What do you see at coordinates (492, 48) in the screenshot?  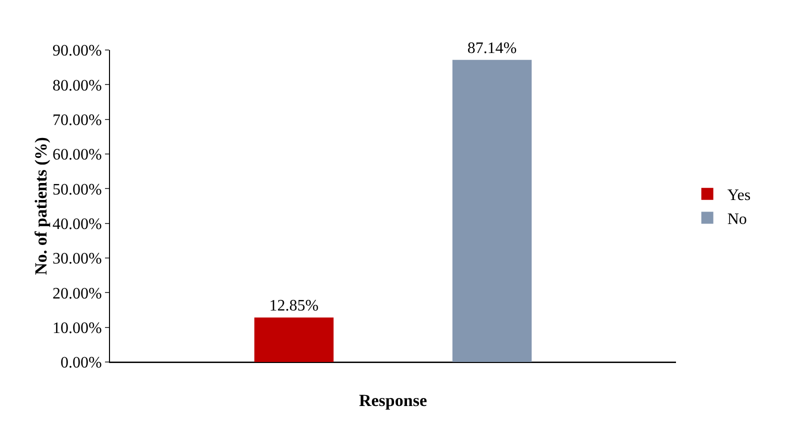 I see `data-label: 87.14%` at bounding box center [492, 48].